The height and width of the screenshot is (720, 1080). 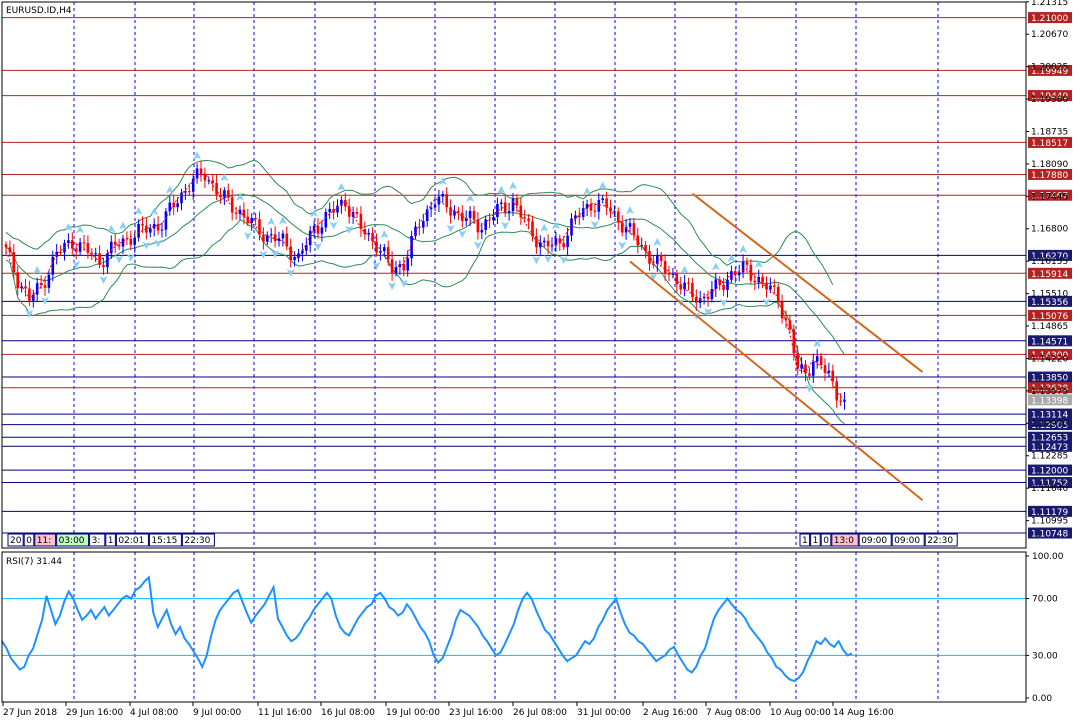 I want to click on price-tag-label-2: 1.19449, so click(x=1049, y=97).